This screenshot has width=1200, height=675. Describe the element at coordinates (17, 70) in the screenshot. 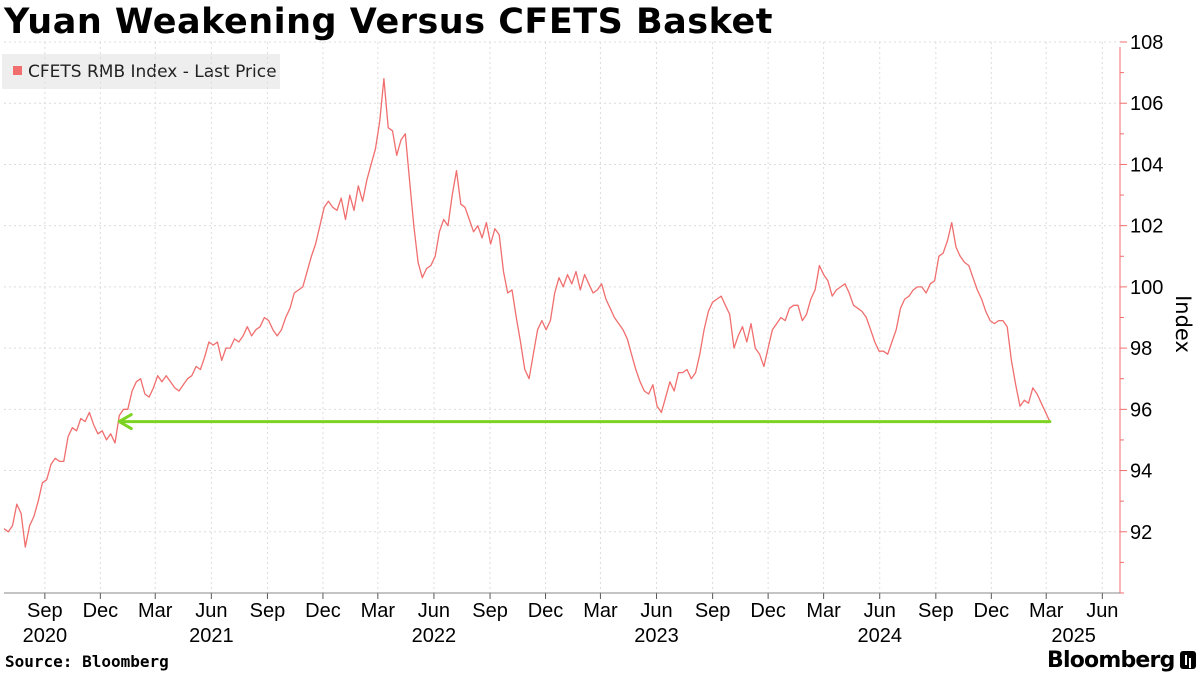

I see `legend-swatch` at that location.